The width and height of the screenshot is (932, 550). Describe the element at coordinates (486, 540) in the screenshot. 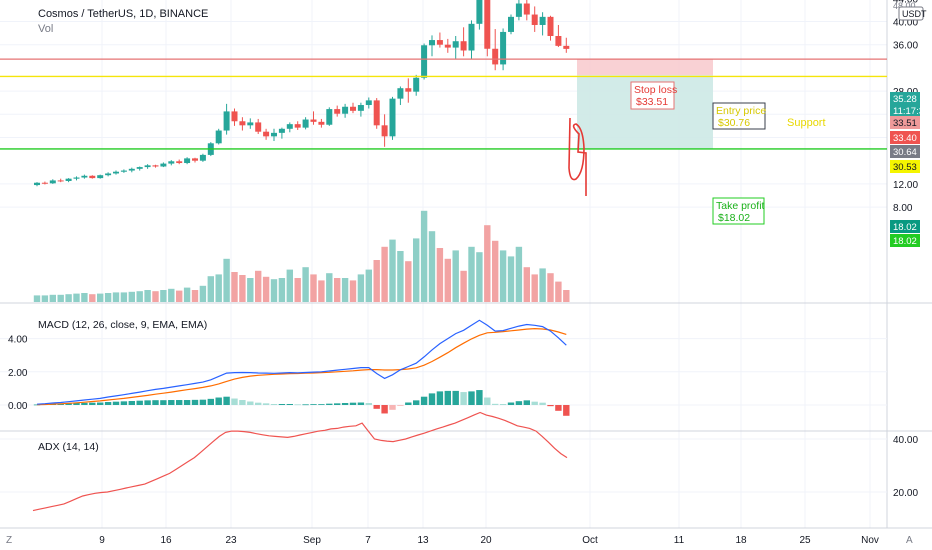

I see `time-tick-label: 20` at that location.